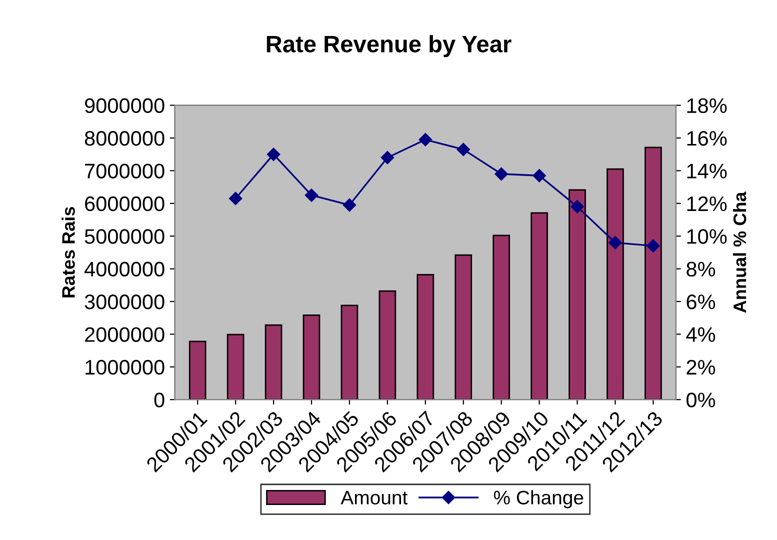 The height and width of the screenshot is (540, 777). I want to click on y-tick-label: 2000000, so click(124, 334).